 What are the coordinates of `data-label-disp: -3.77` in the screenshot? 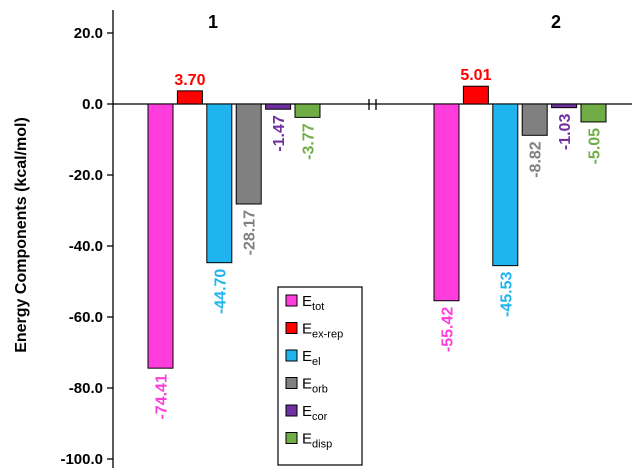 It's located at (309, 141).